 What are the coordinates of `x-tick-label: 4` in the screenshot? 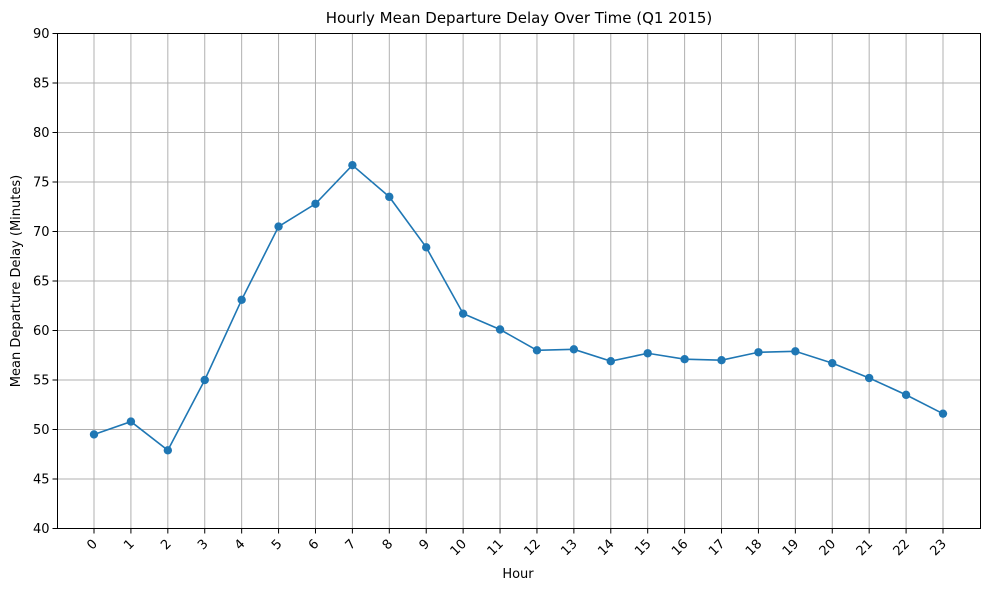 It's located at (240, 545).